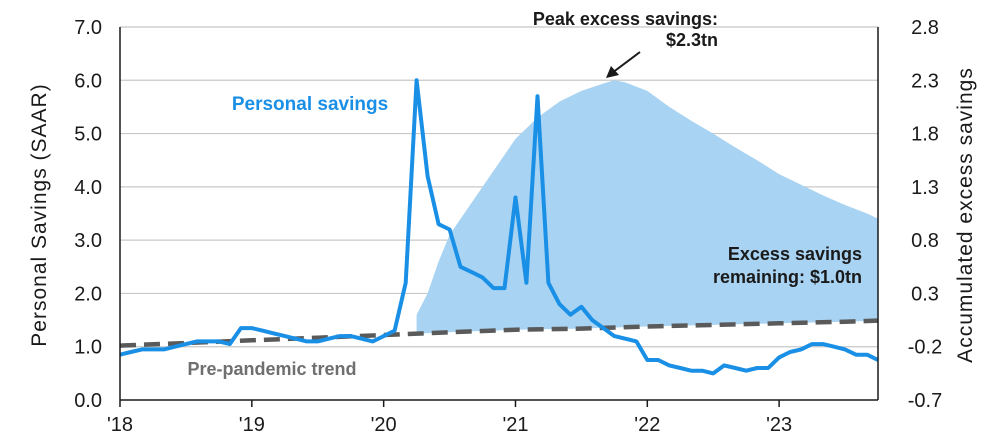 The height and width of the screenshot is (440, 1000). Describe the element at coordinates (39, 214) in the screenshot. I see `left-axis-title: Personal Savings (SAAR)` at that location.